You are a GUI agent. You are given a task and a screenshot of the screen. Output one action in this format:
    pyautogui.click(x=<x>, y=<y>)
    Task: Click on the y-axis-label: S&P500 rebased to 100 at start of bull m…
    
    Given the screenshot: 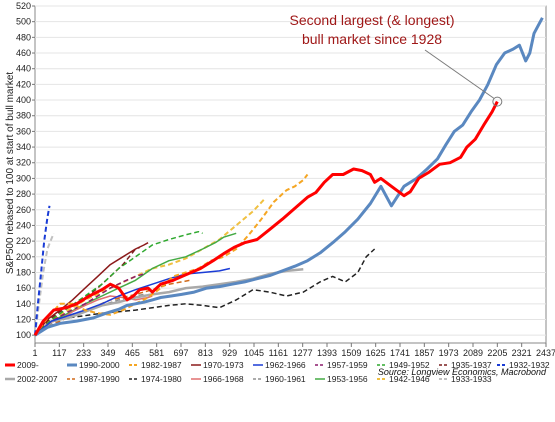 What is the action you would take?
    pyautogui.click(x=10, y=173)
    